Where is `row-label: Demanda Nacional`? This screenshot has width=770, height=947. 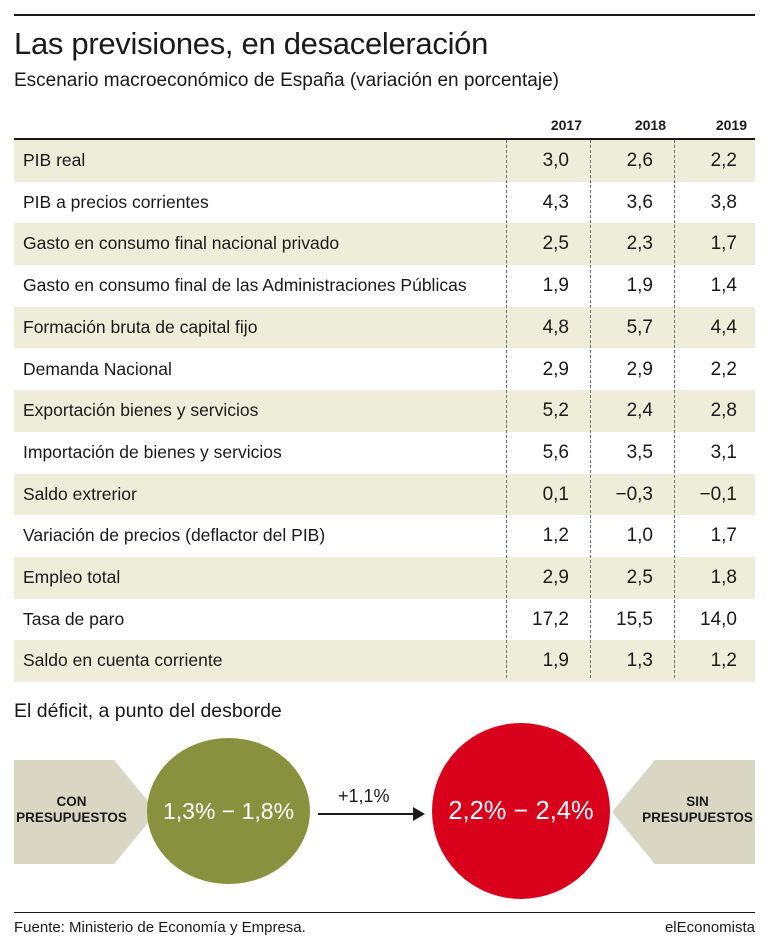
row-label: Demanda Nacional is located at coordinates (97, 368).